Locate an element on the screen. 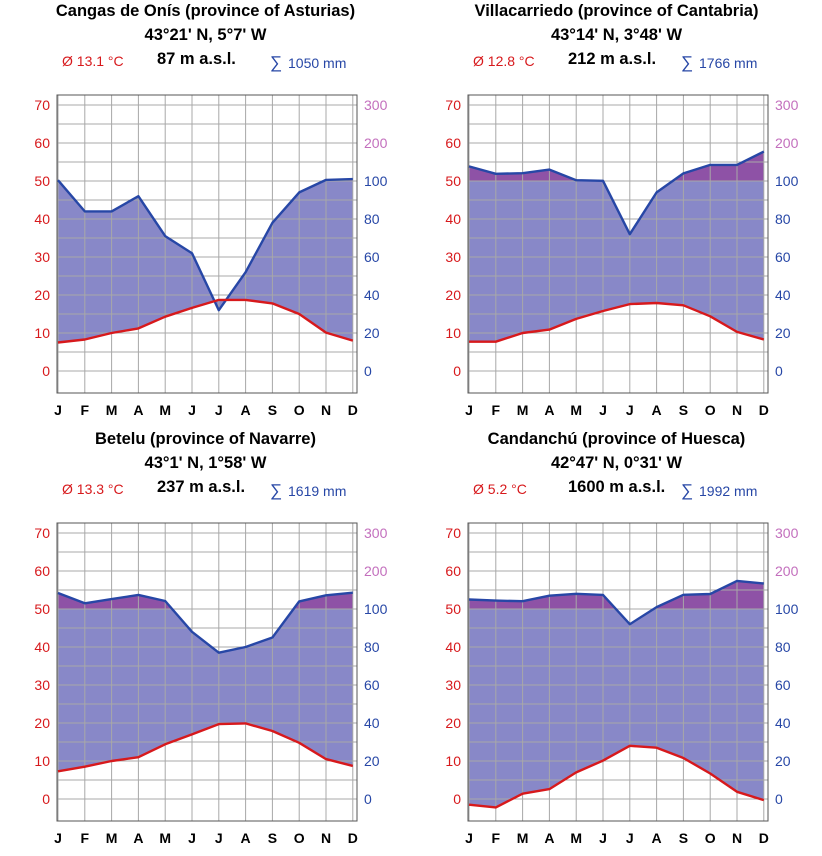 This screenshot has width=822, height=856. precipitation-total: ∑ 1050 mm is located at coordinates (308, 63).